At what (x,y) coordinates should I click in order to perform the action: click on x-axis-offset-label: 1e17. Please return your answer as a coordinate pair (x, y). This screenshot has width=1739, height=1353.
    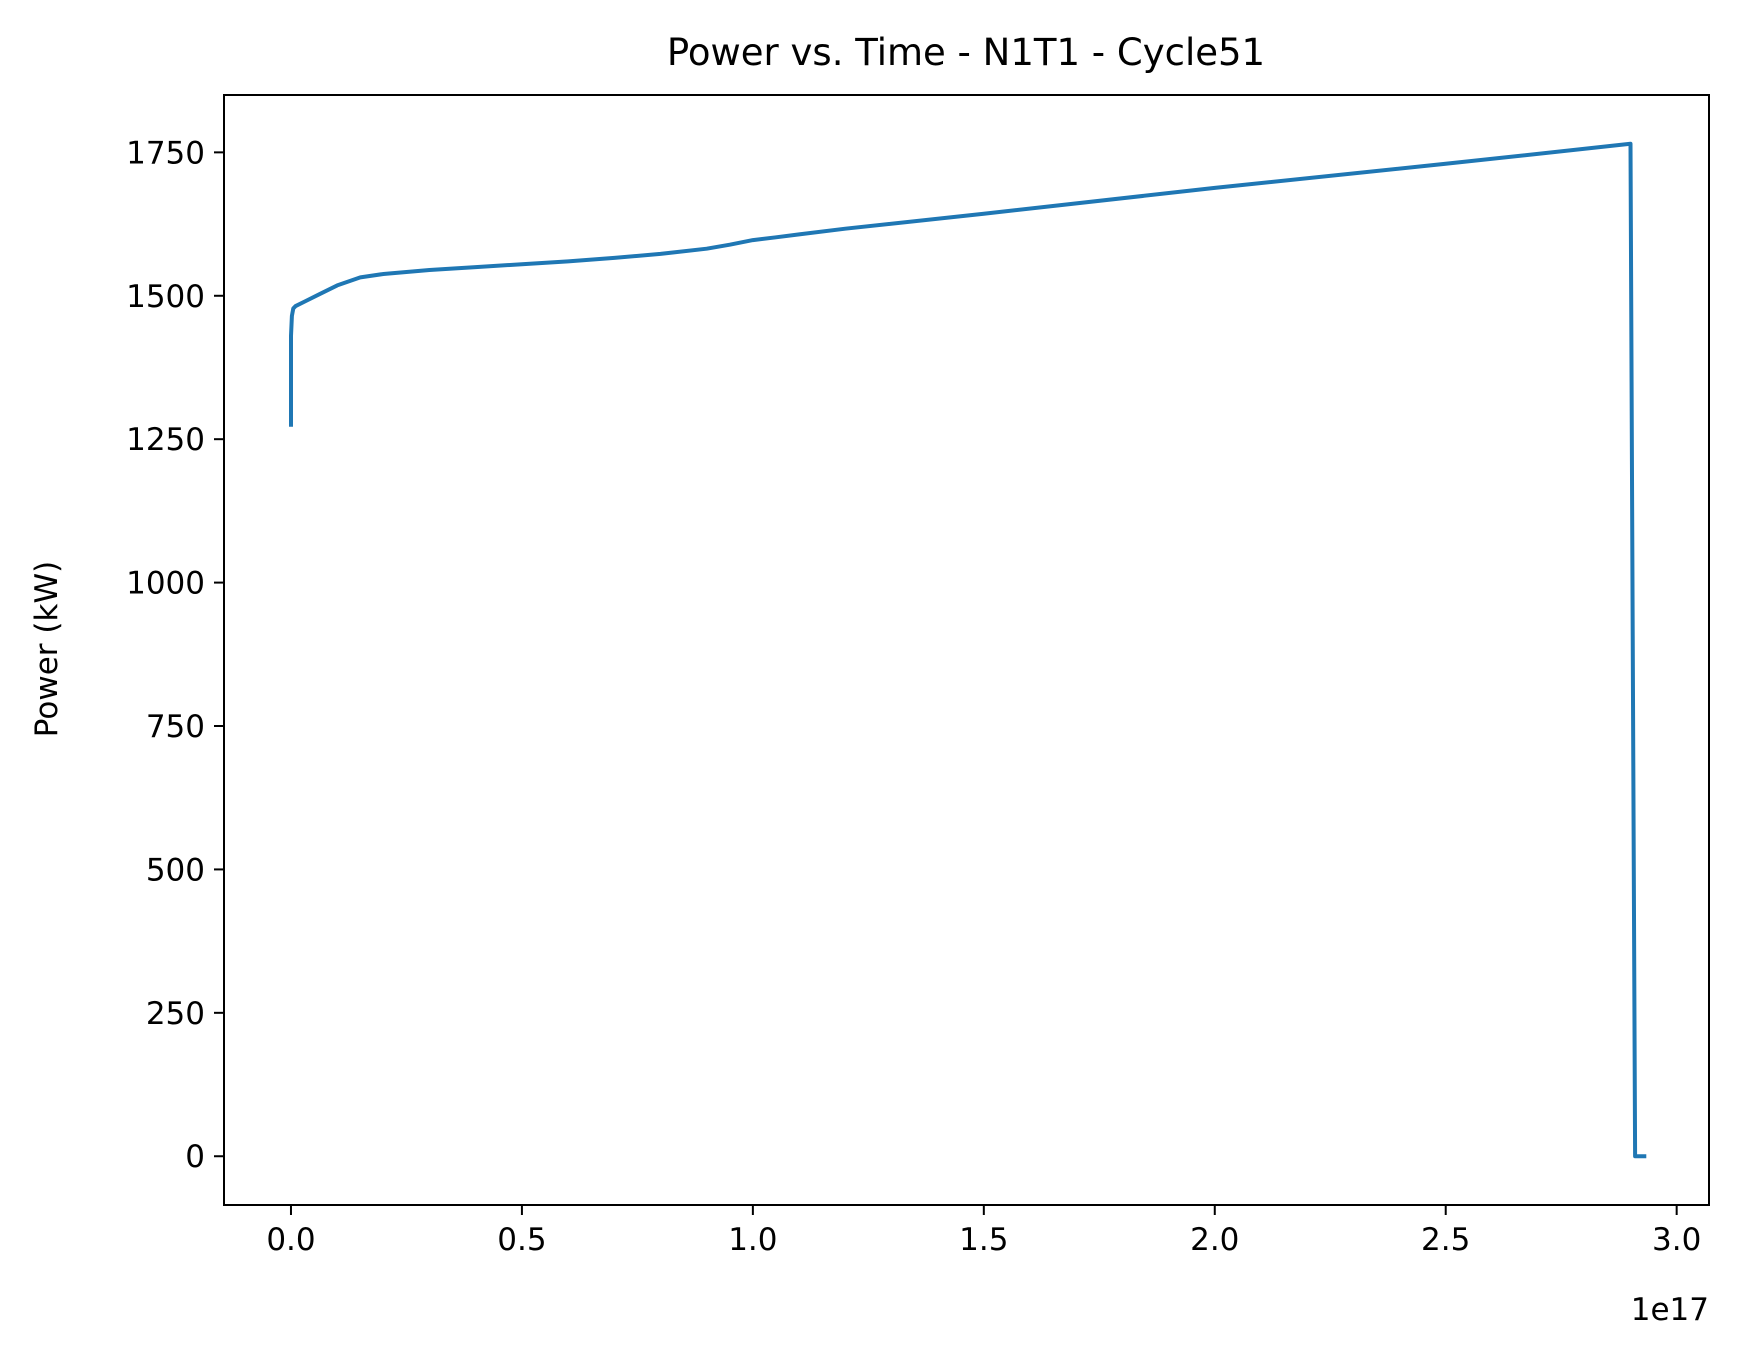
    Looking at the image, I should click on (1670, 1310).